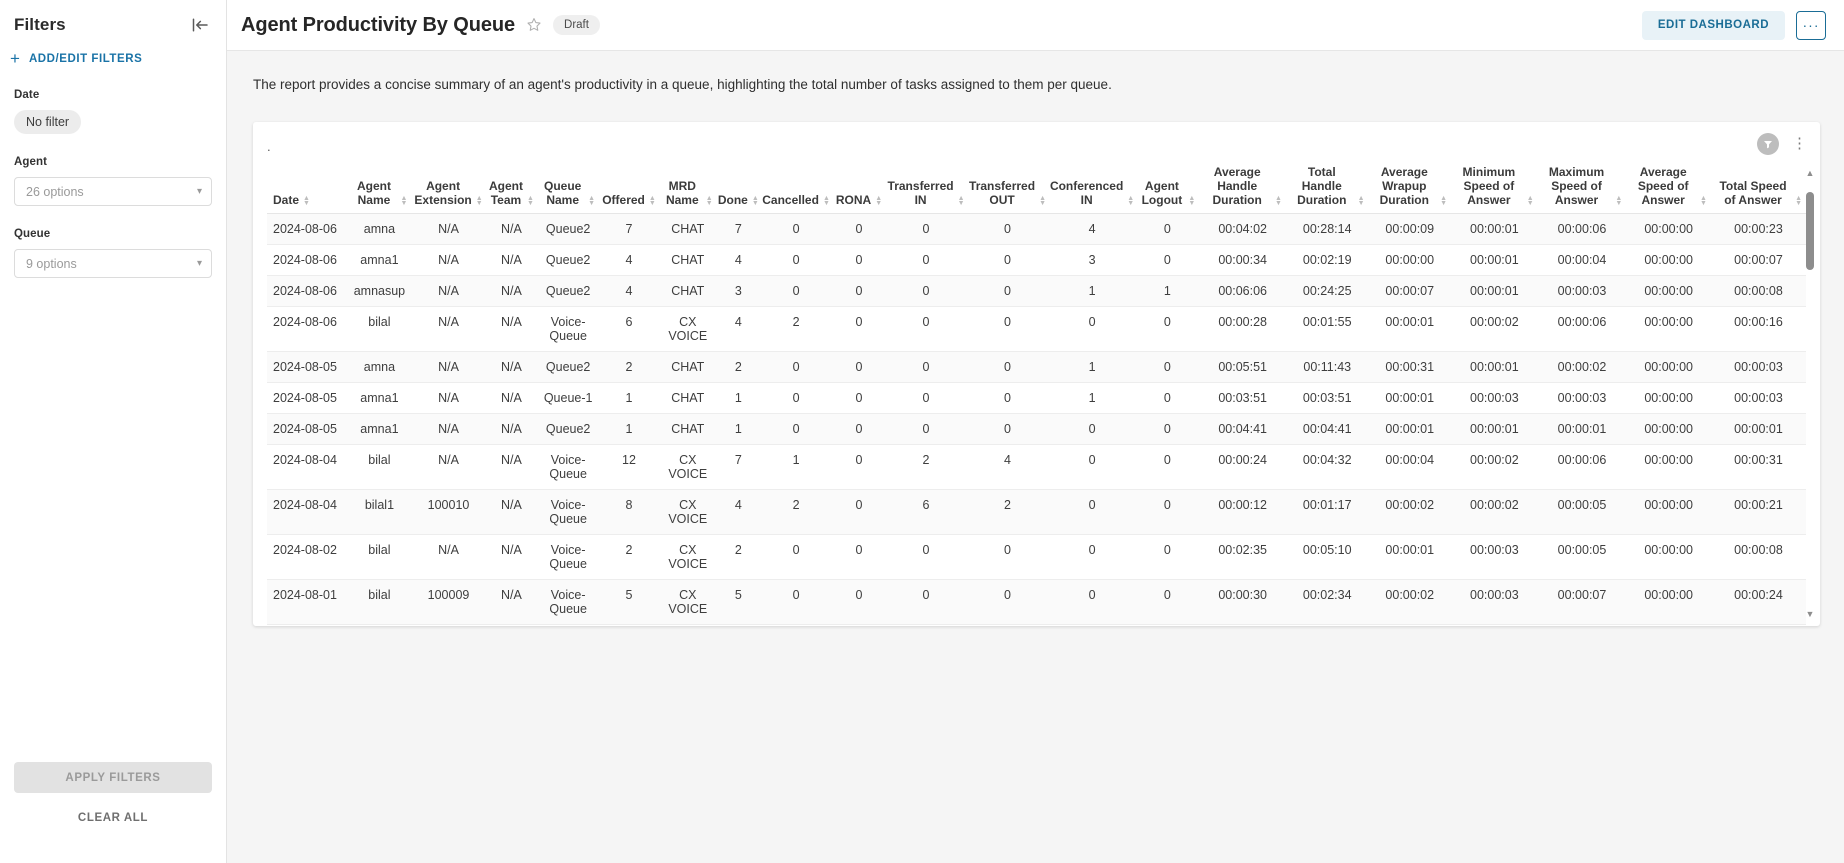 The width and height of the screenshot is (1844, 863). Describe the element at coordinates (1327, 189) in the screenshot. I see `column-header-total-handle-duration: Total Handle Duration ▲ ▼` at that location.